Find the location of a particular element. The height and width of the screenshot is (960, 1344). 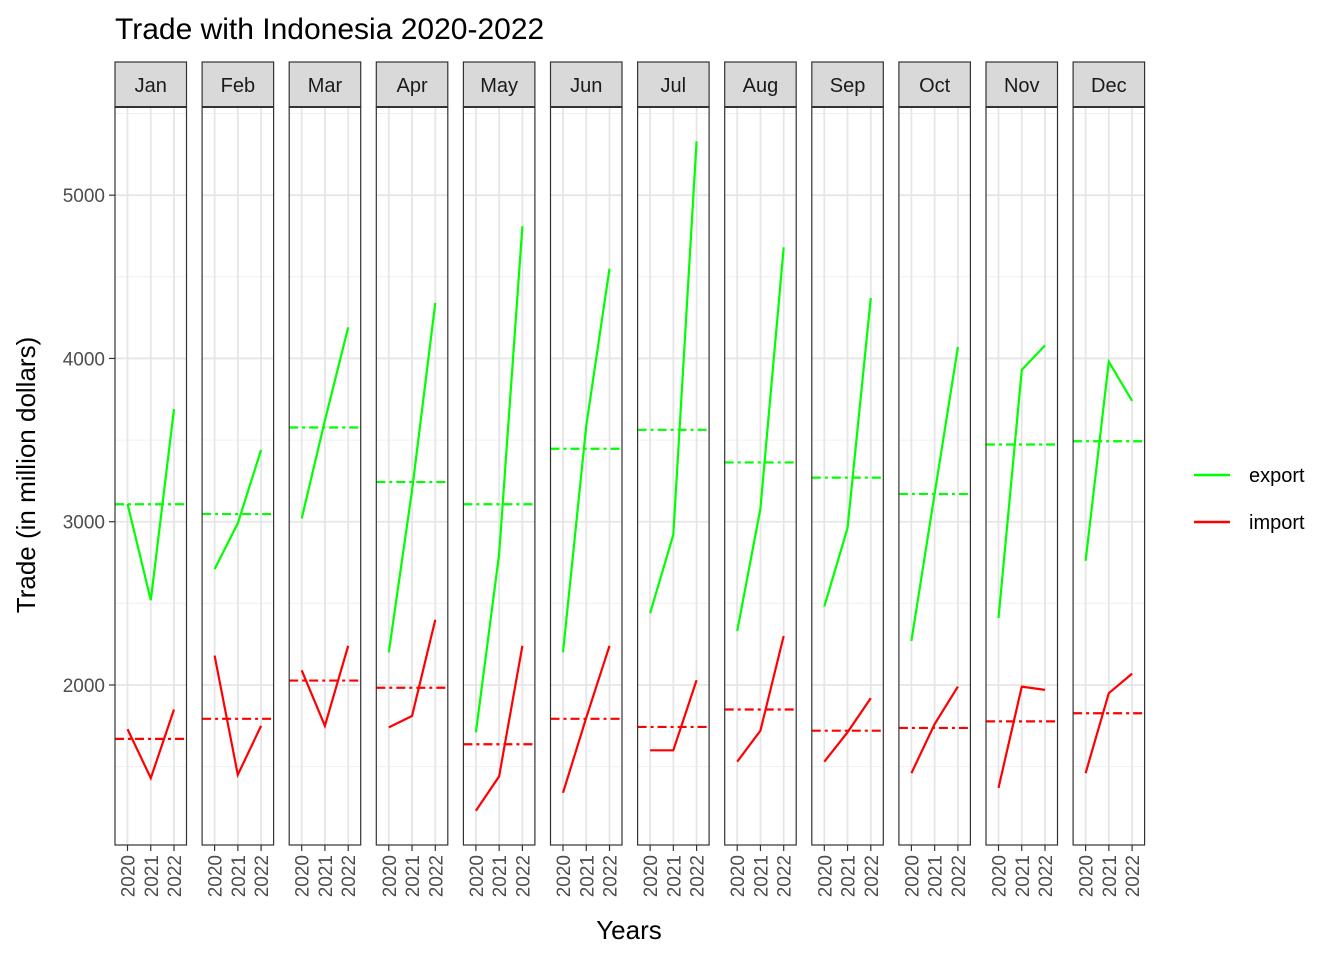

facet-jun: Jun 2020 2021 2022 is located at coordinates (586, 479).